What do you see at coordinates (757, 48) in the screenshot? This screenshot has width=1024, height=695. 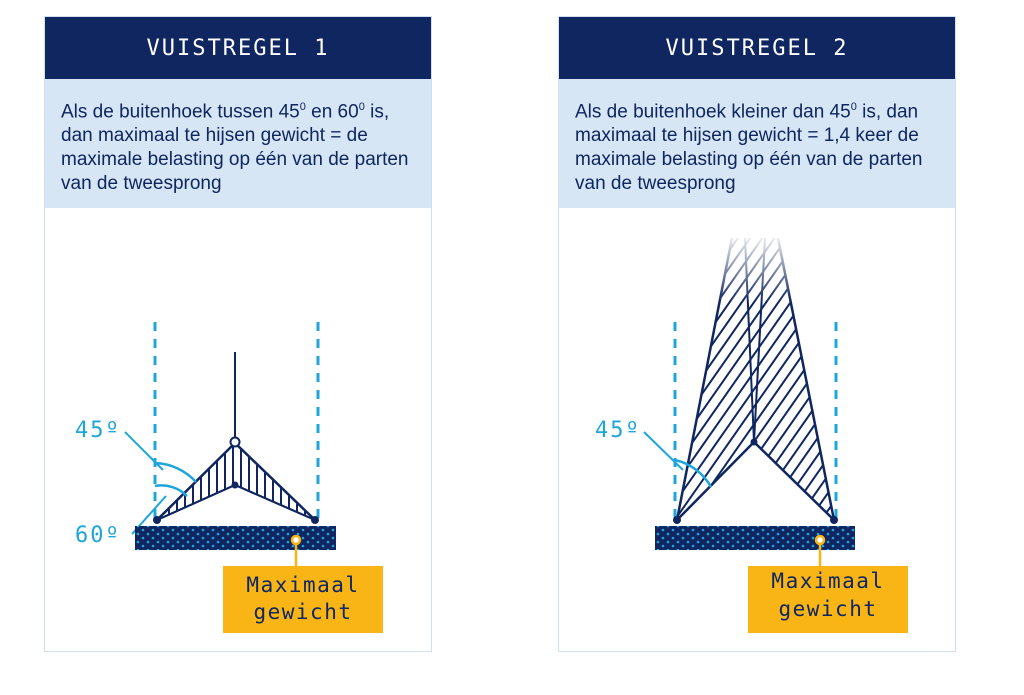 I see `rule-2-title: VUISTREGEL 2` at bounding box center [757, 48].